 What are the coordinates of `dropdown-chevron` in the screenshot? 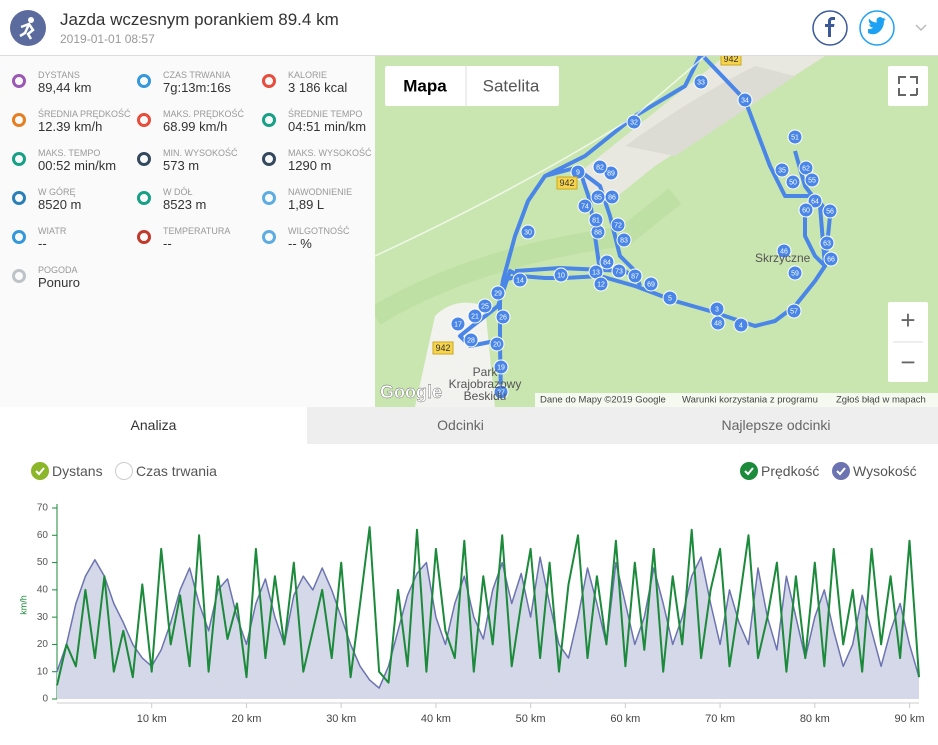 It's located at (921, 28).